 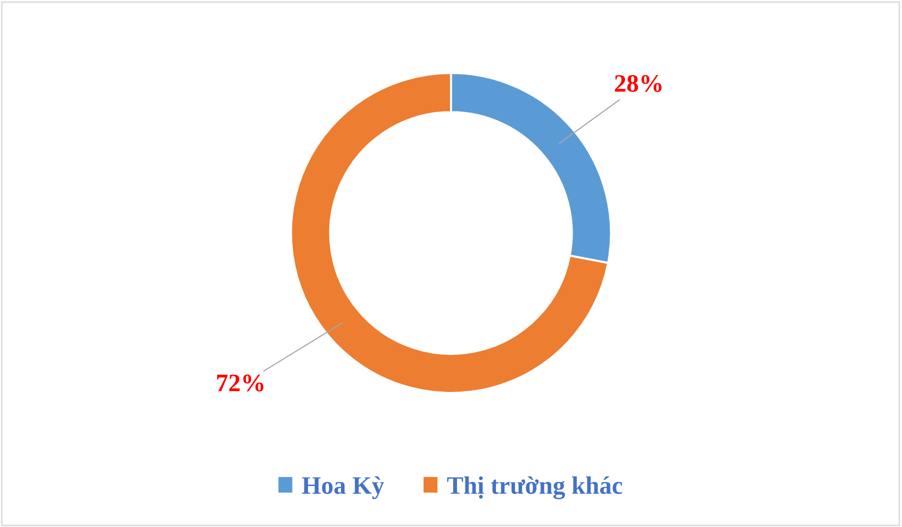 What do you see at coordinates (240, 383) in the screenshot?
I see `data-label: 72%` at bounding box center [240, 383].